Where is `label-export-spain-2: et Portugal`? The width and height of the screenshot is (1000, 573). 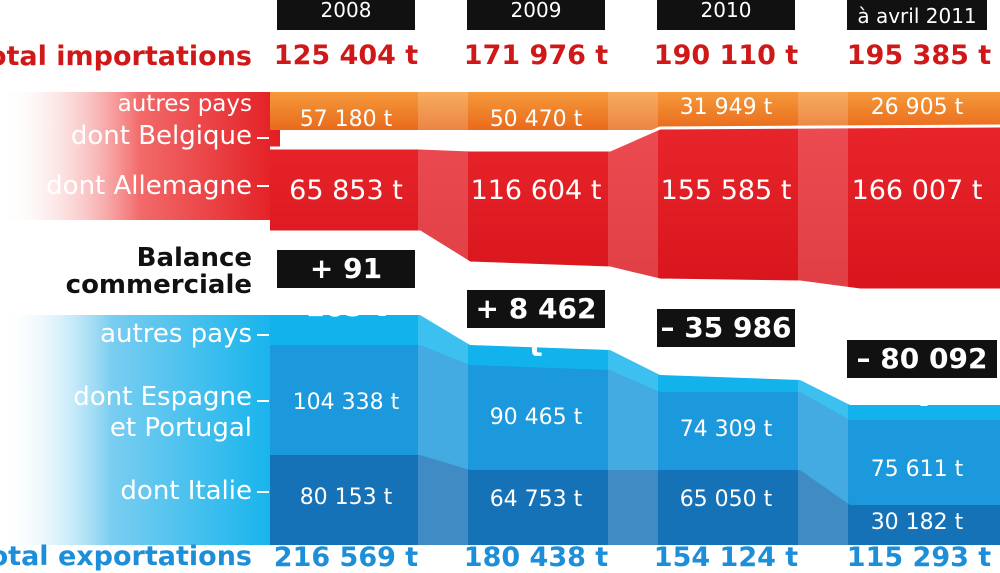
label-export-spain-2: et Portugal is located at coordinates (180, 428).